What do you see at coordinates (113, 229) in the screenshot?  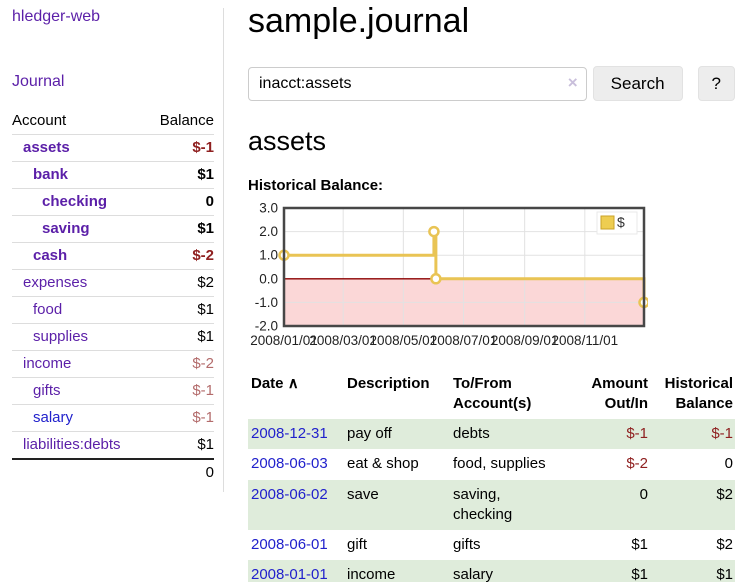 I see `account-row: saving $1` at bounding box center [113, 229].